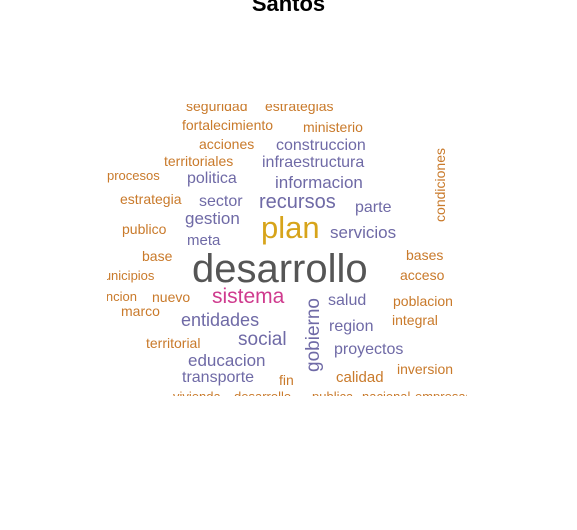 This screenshot has width=577, height=530. Describe the element at coordinates (122, 296) in the screenshot. I see `word-funcion: funcion` at that location.